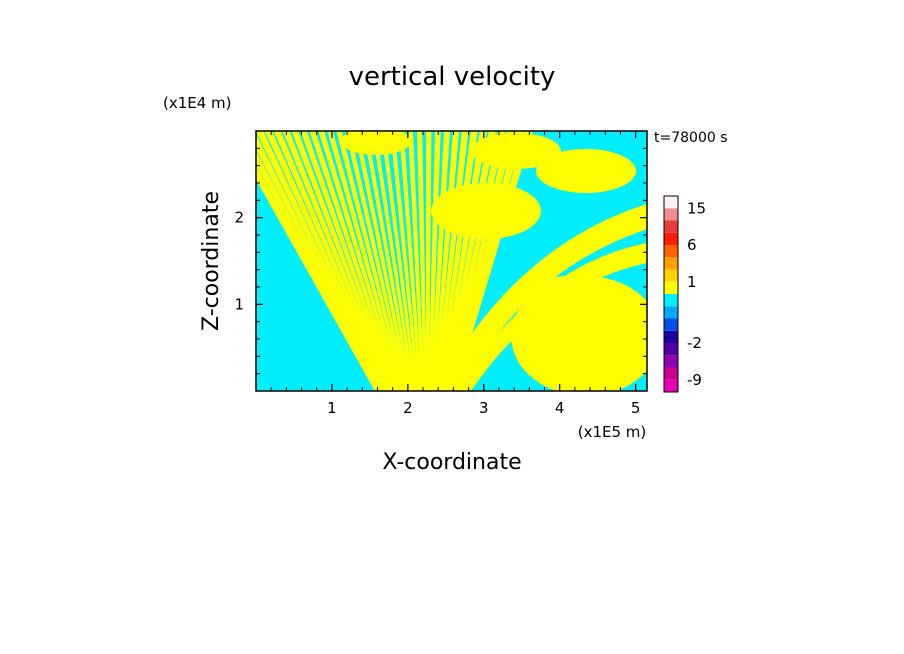  Describe the element at coordinates (452, 77) in the screenshot. I see `chart-title: vertical velocity` at that location.